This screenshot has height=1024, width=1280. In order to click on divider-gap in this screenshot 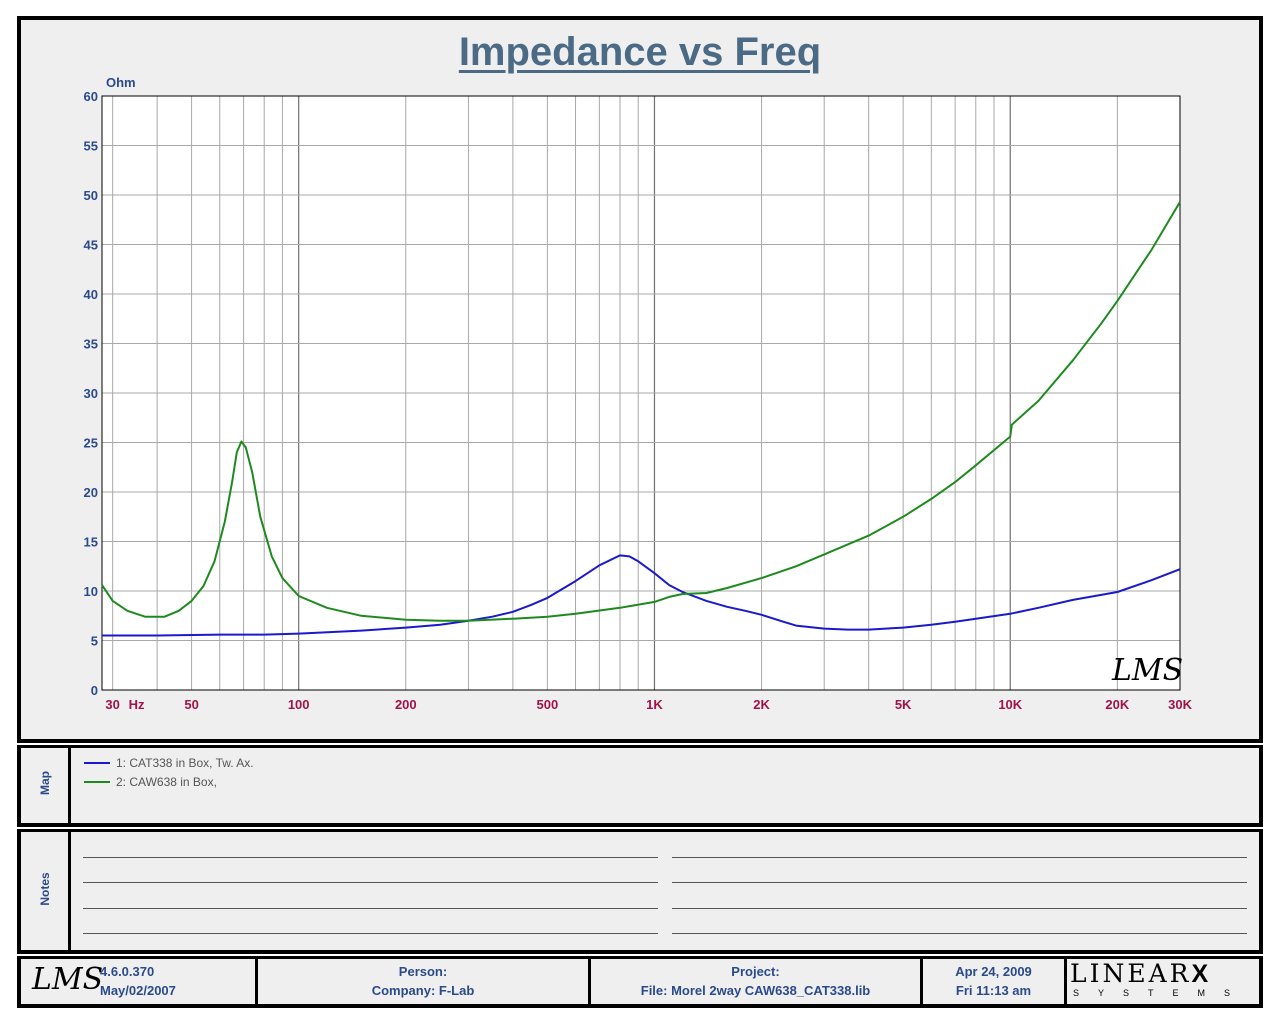, I will do `click(640, 744)`.